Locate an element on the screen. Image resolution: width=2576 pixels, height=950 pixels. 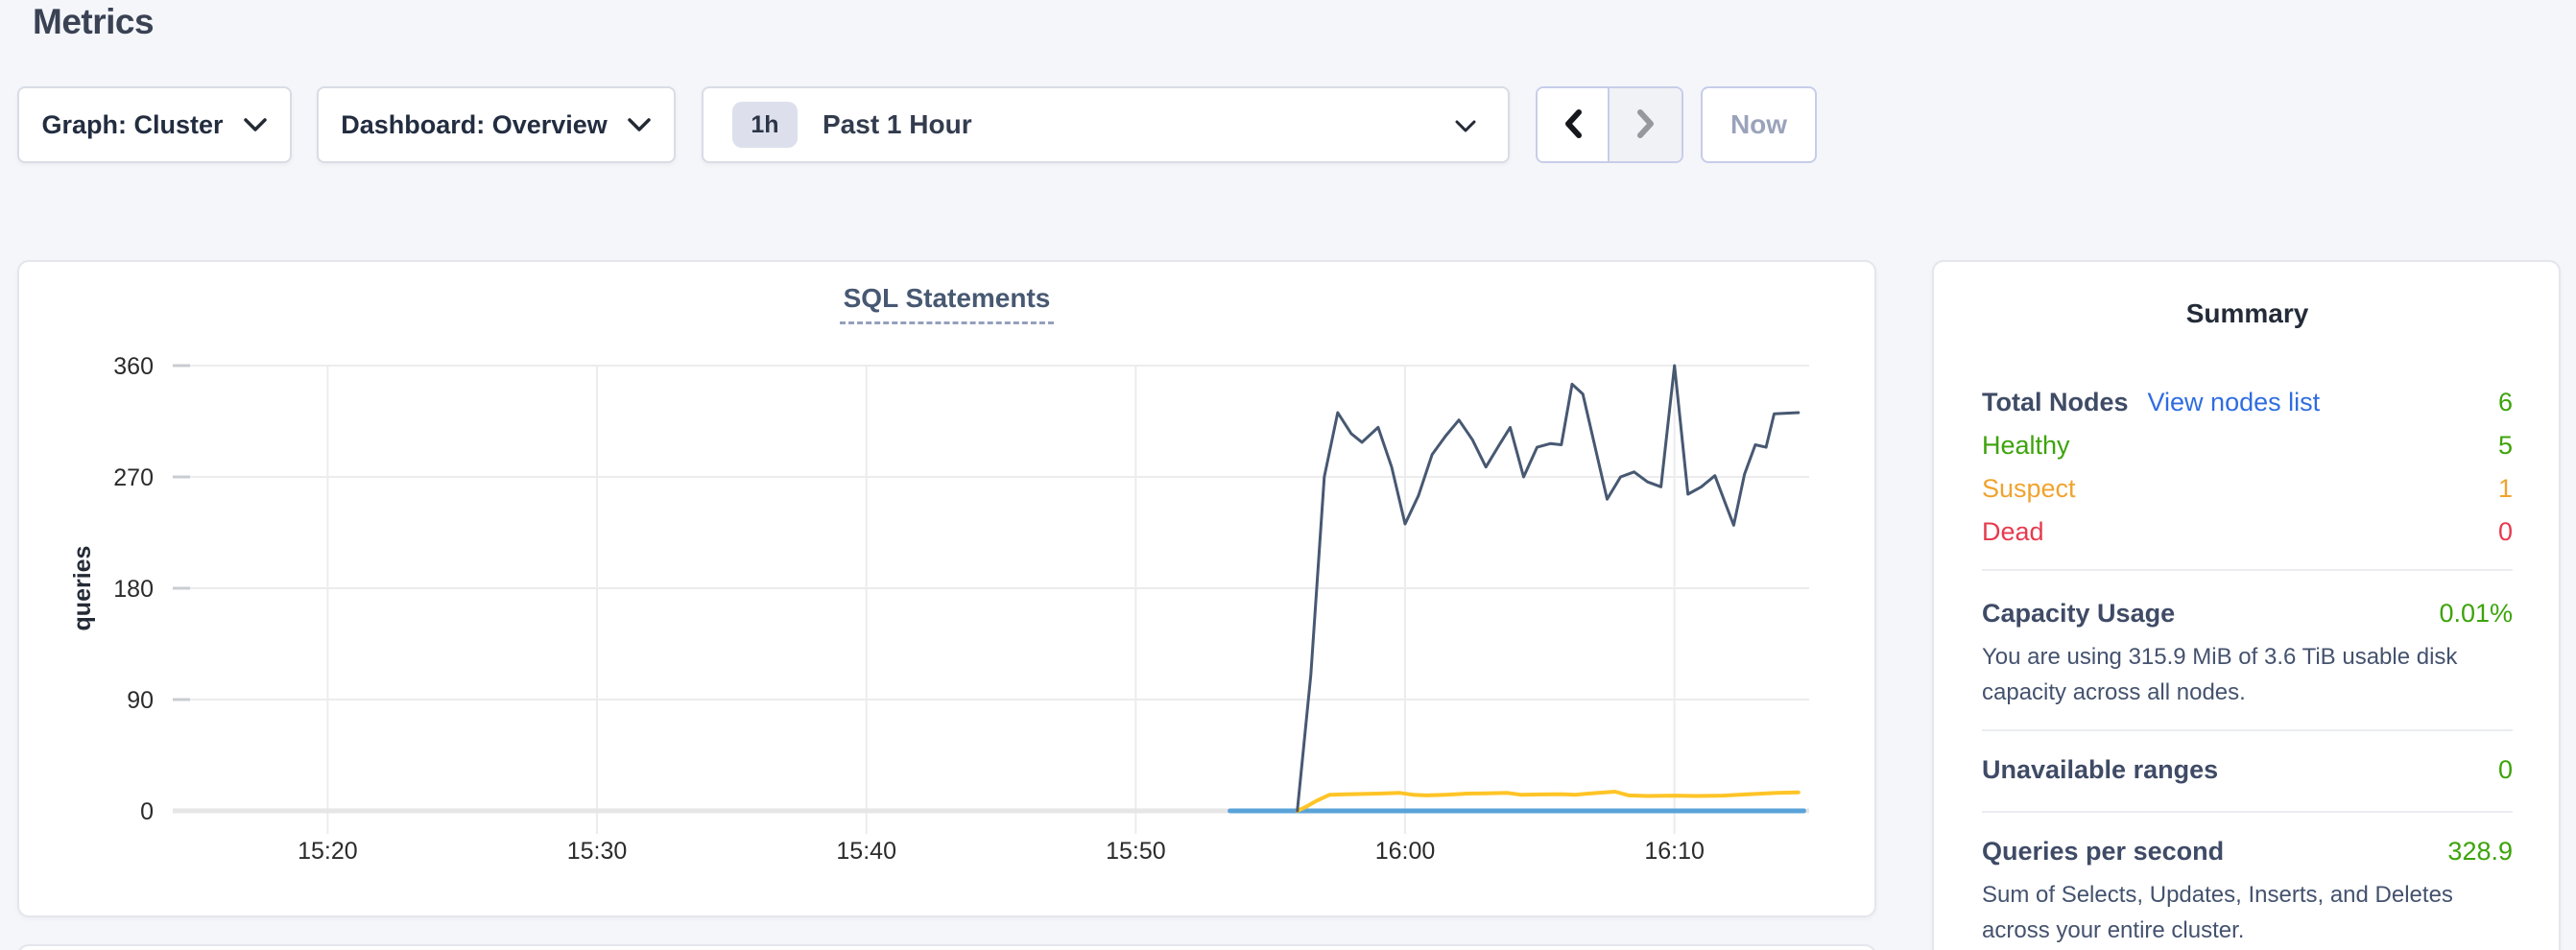
time-range-selector: 1h Past 1 Hour is located at coordinates (1106, 124).